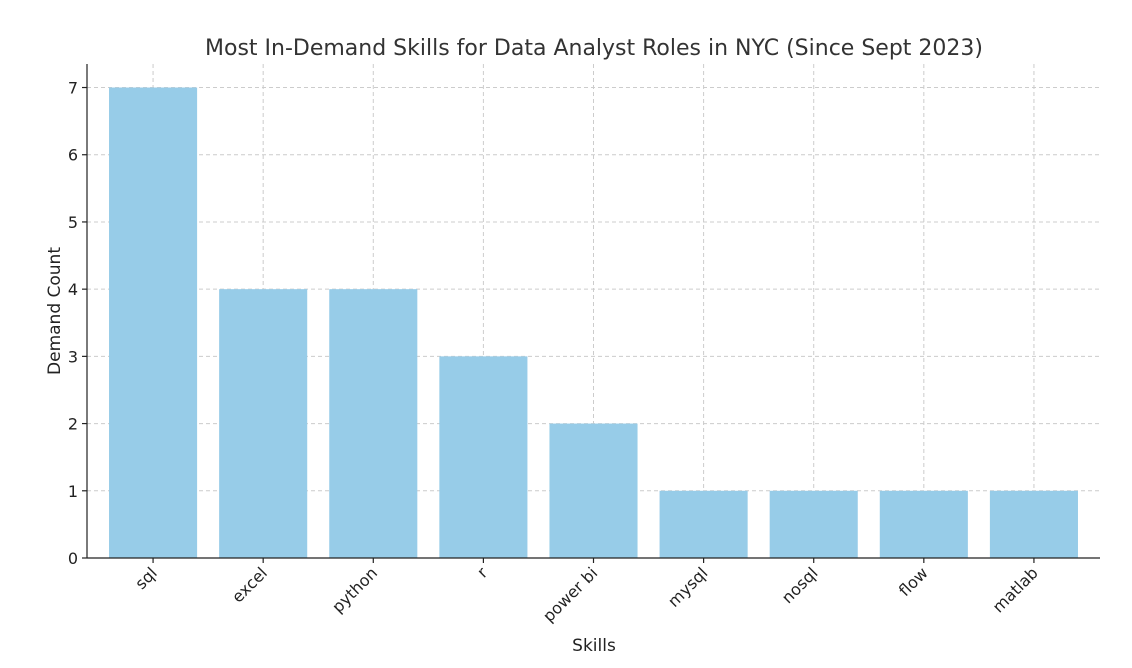 The image size is (1132, 668). What do you see at coordinates (73, 356) in the screenshot?
I see `y-tick-label: 3` at bounding box center [73, 356].